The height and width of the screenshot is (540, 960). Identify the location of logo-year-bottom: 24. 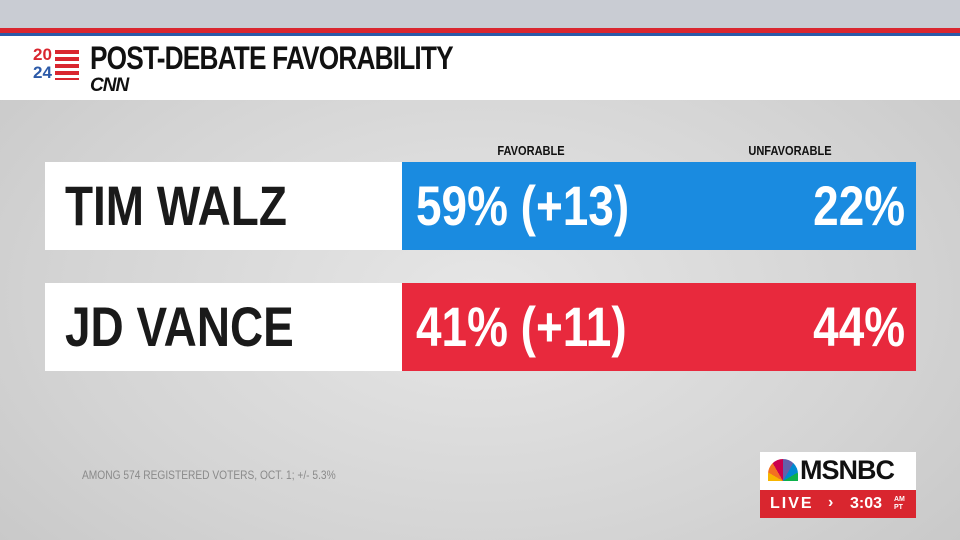
(42, 72).